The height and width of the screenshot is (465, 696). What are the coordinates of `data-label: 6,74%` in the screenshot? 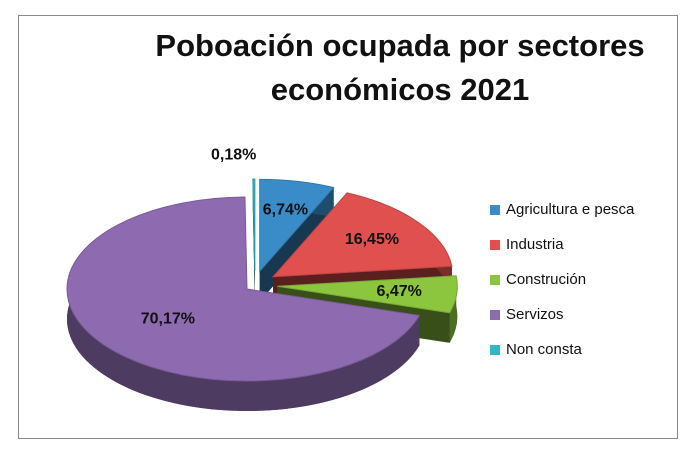 It's located at (285, 209).